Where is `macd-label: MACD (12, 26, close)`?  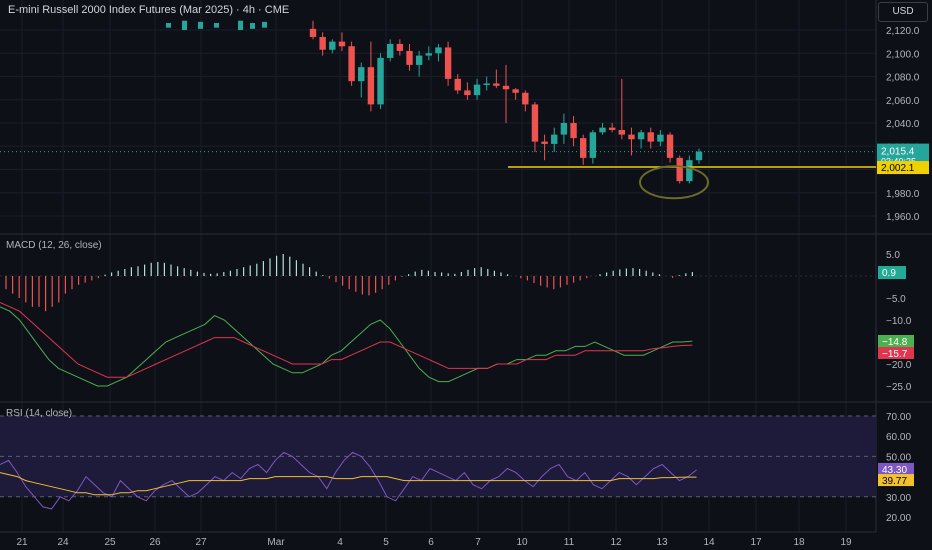
macd-label: MACD (12, 26, close) is located at coordinates (54, 245).